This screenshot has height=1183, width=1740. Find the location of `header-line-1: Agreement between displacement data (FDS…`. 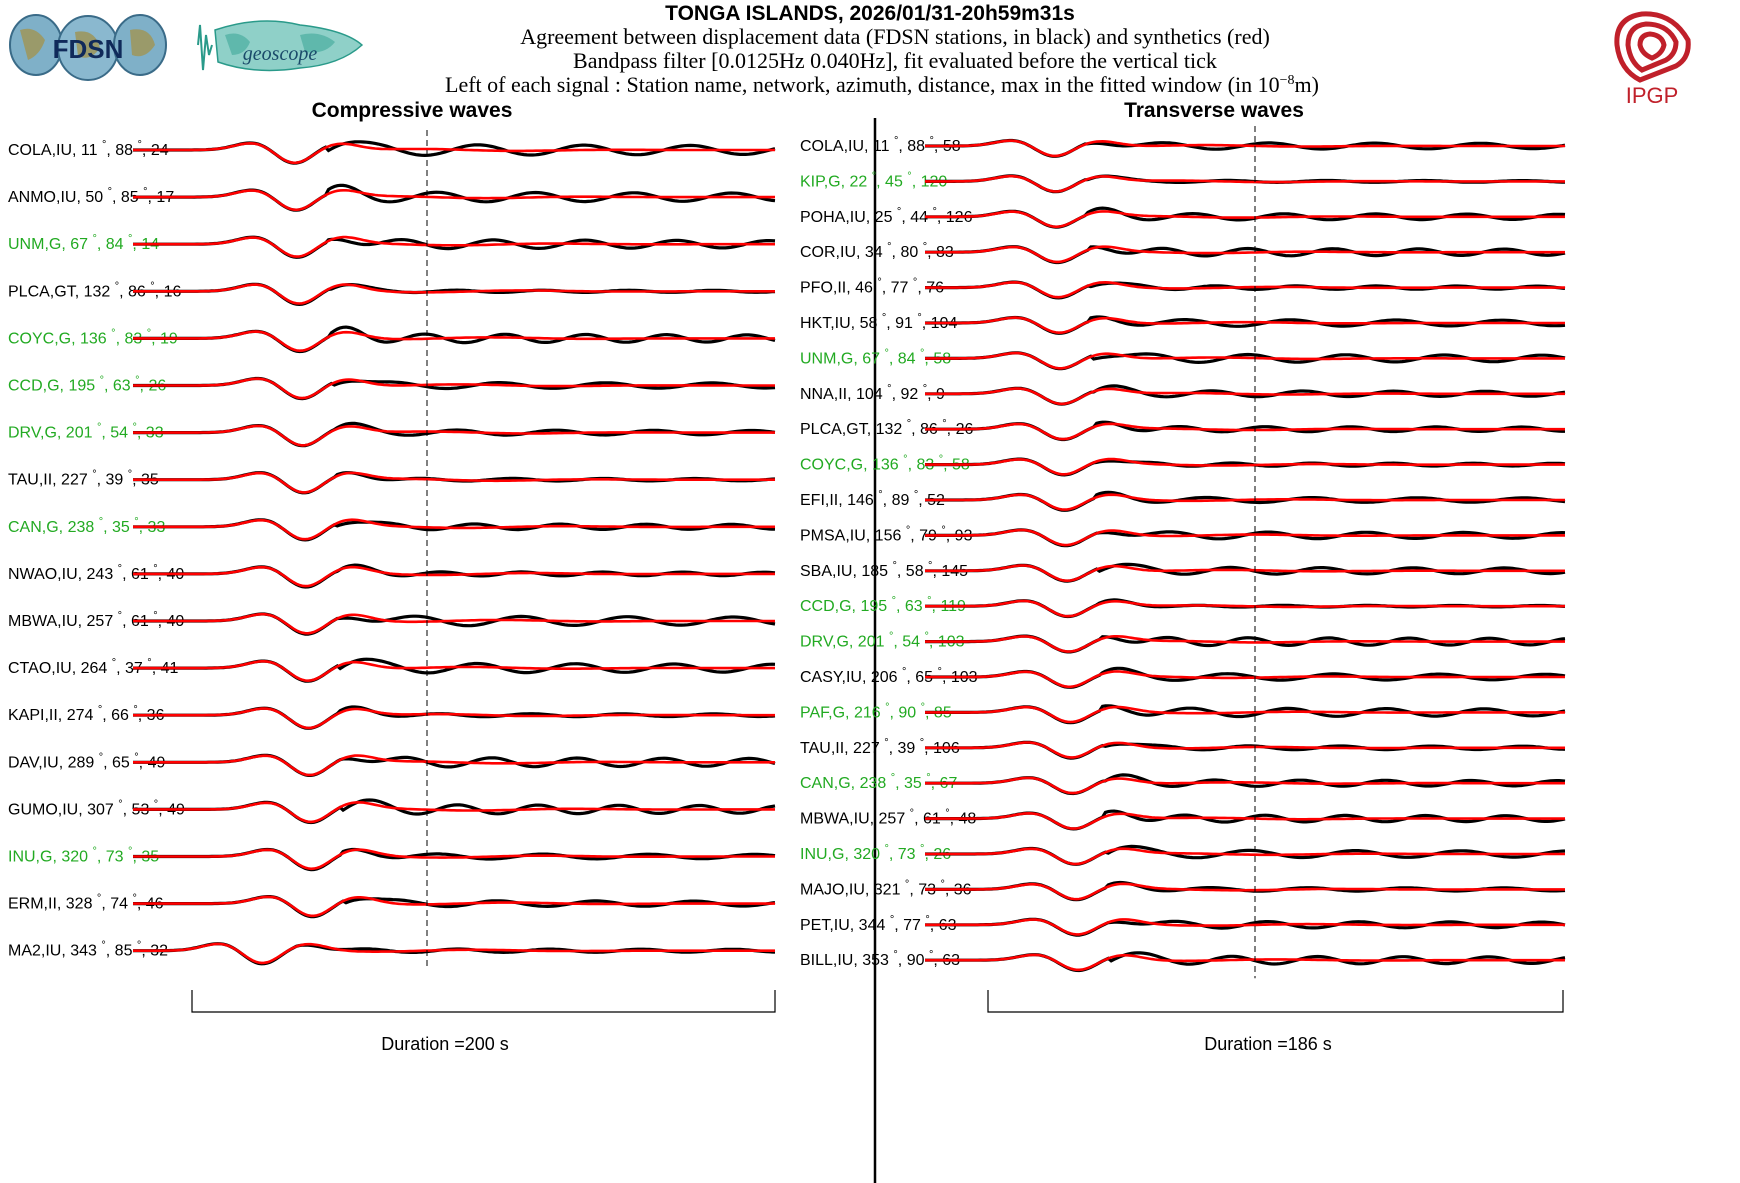

header-line-1: Agreement between displacement data (FDS… is located at coordinates (895, 36).